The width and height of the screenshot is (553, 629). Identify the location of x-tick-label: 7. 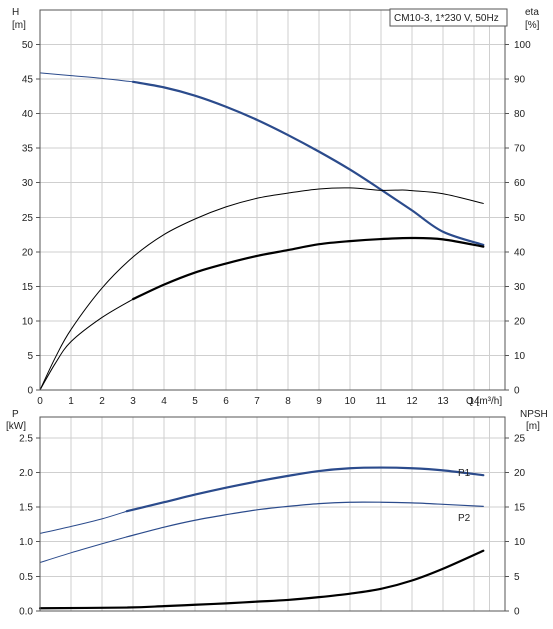
(257, 401).